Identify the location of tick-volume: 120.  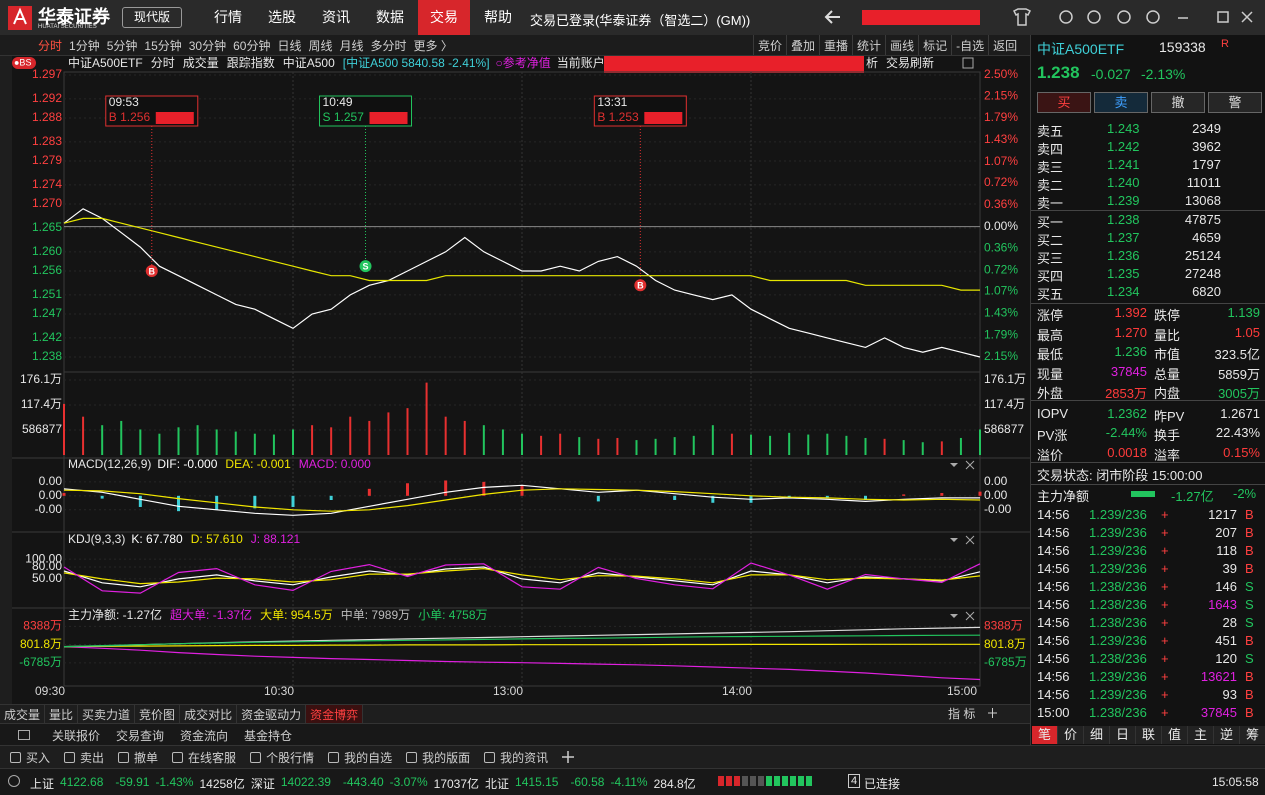
(1226, 658).